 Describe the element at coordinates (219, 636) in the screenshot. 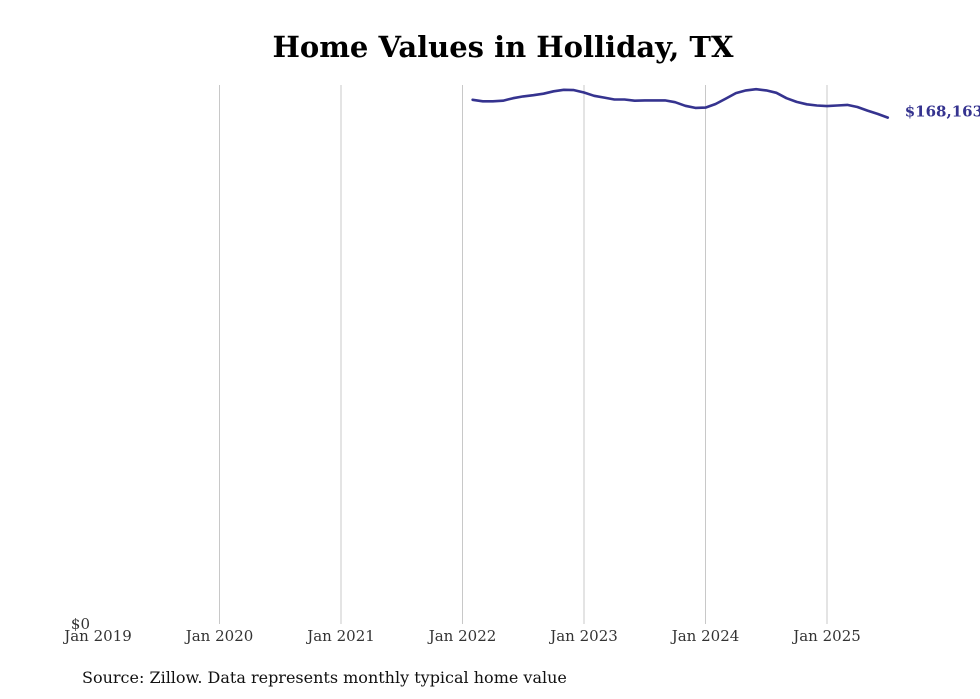

I see `x-tick-label: Jan 2020` at that location.